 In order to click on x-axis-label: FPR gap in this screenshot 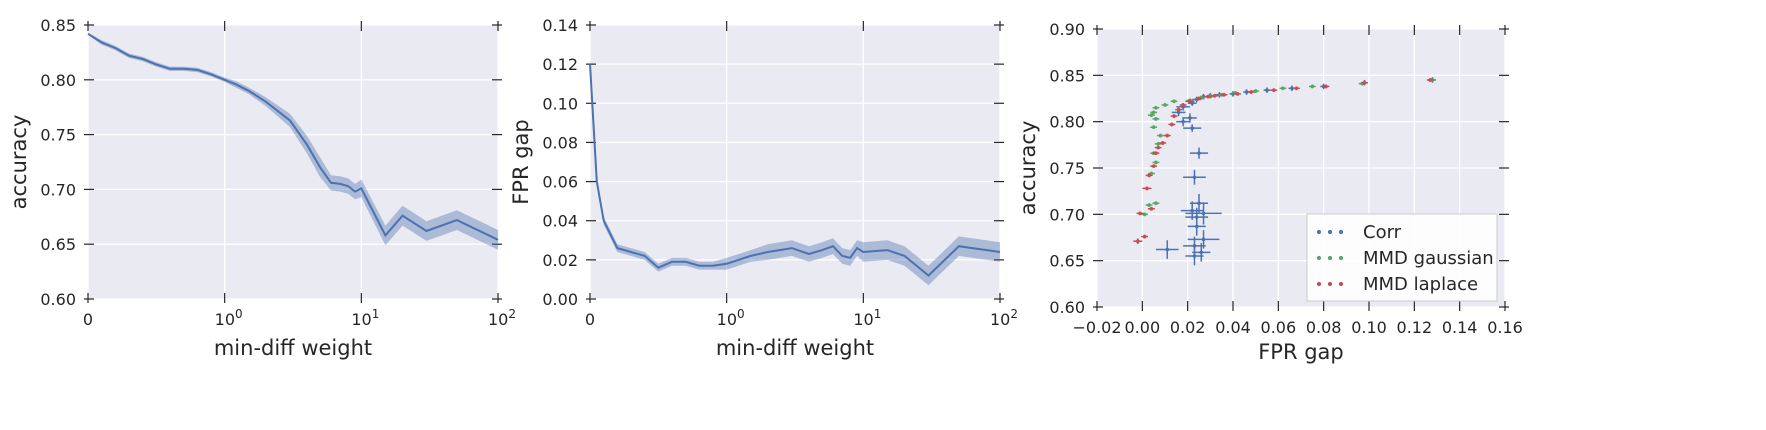, I will do `click(1301, 352)`.